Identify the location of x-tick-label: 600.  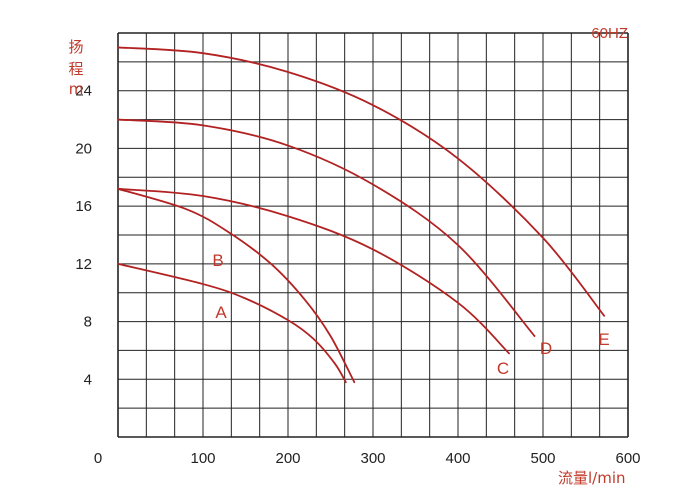
(627, 458).